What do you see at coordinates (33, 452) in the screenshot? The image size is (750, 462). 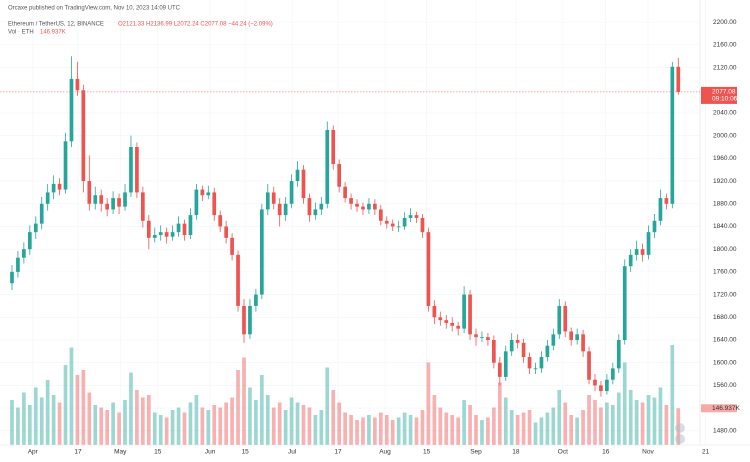 I see `x-tick-label: Apr` at bounding box center [33, 452].